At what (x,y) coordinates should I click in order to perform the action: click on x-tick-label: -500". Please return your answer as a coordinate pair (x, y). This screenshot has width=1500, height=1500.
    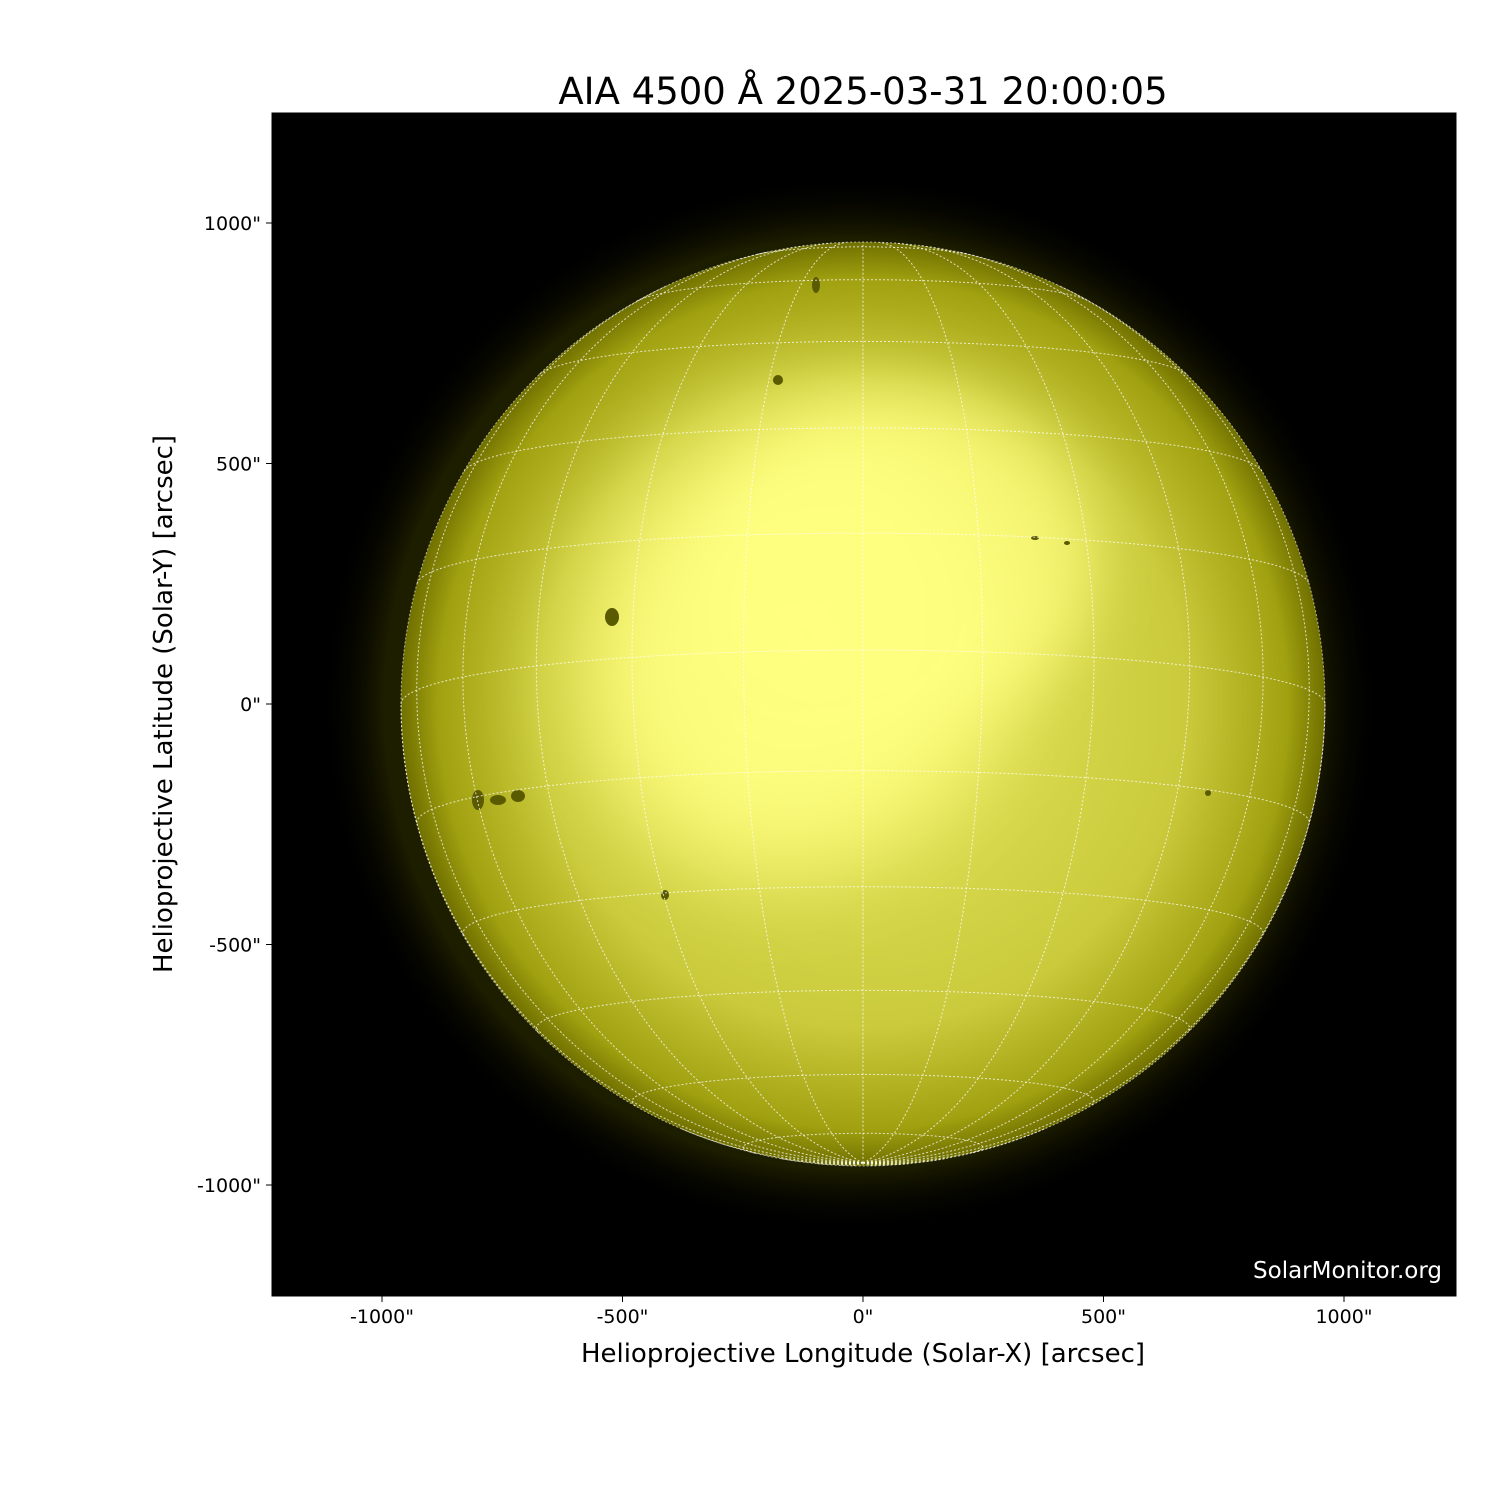
    Looking at the image, I should click on (623, 1317).